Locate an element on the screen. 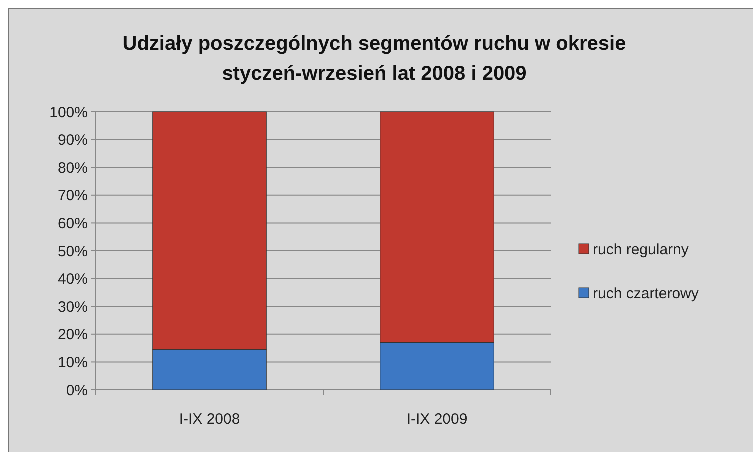  x-tick-label: I-IX 2009 is located at coordinates (437, 419).